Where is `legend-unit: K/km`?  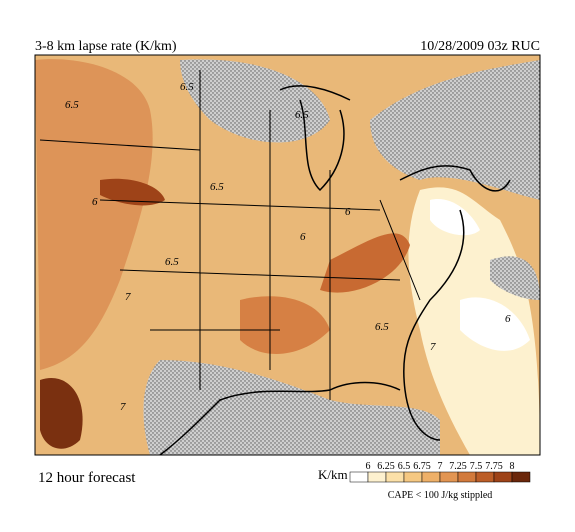
legend-unit: K/km is located at coordinates (333, 474).